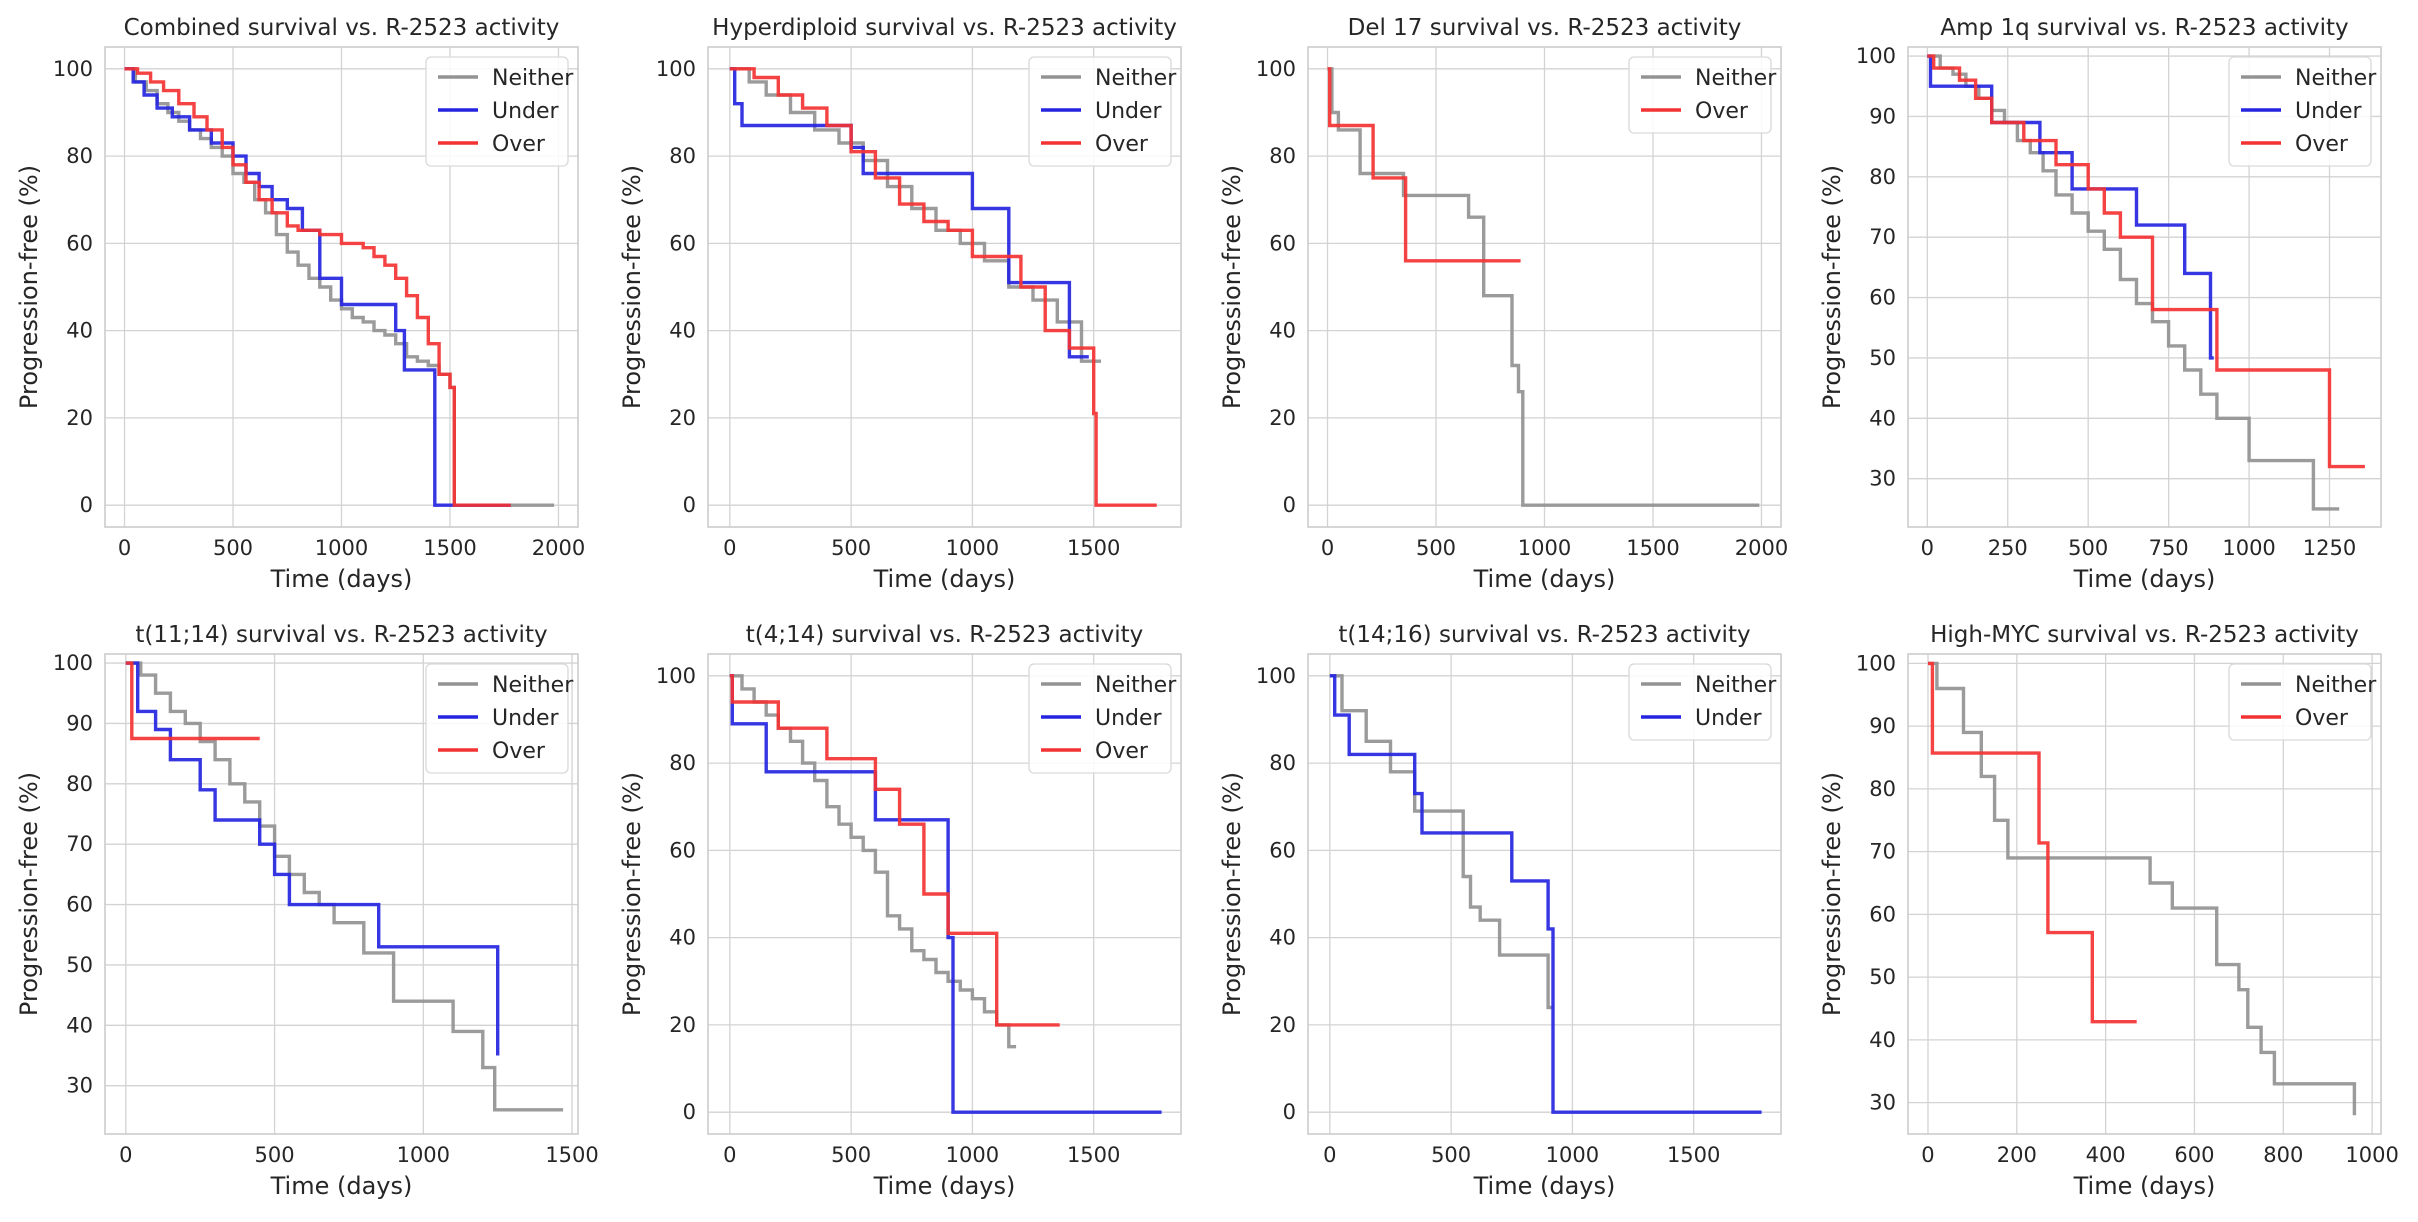  Describe the element at coordinates (2017, 1155) in the screenshot. I see `x-tick-label: 200` at that location.